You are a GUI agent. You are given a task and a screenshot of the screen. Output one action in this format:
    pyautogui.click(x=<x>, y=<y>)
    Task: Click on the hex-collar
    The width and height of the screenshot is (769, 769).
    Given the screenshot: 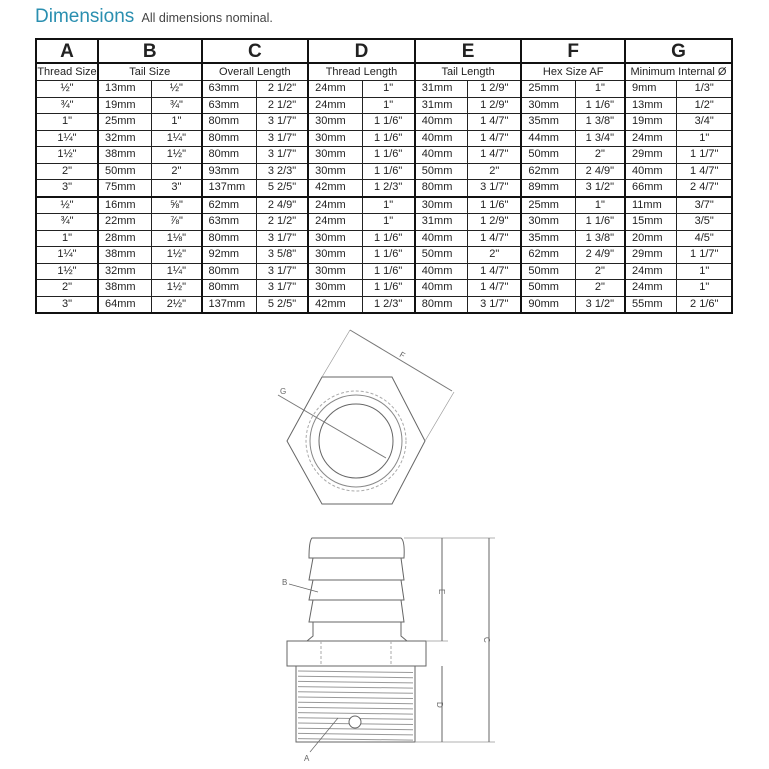 What is the action you would take?
    pyautogui.click(x=356, y=653)
    